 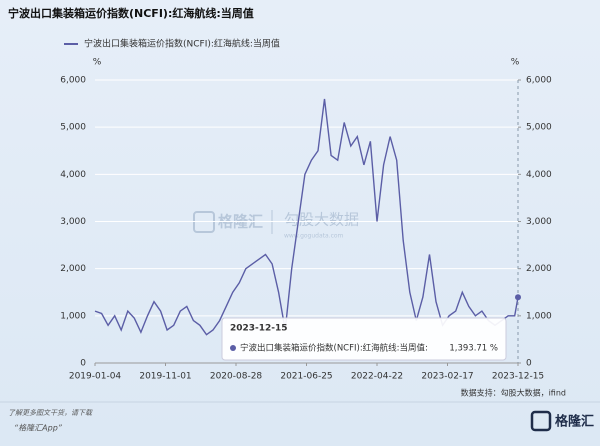 What do you see at coordinates (539, 175) in the screenshot?
I see `y2-tick-label: 4,000` at bounding box center [539, 175].